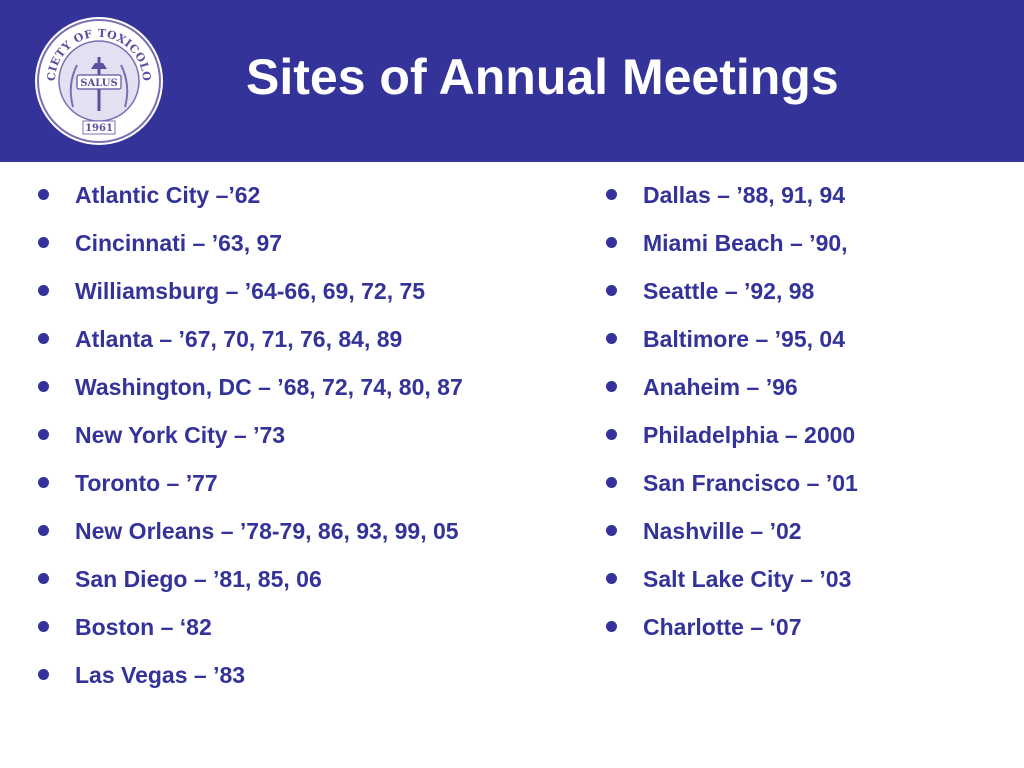  Describe the element at coordinates (747, 579) in the screenshot. I see `list-item-label: Salt Lake City – ’03` at that location.